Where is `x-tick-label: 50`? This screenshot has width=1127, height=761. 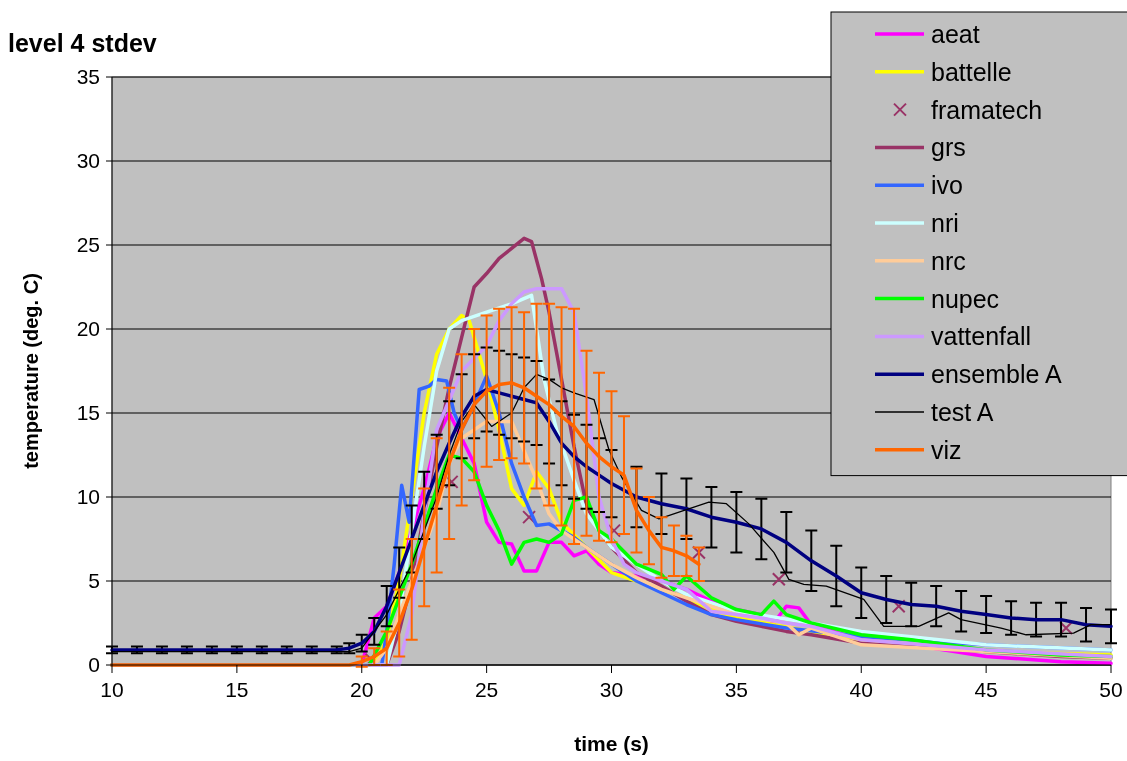
x-tick-label: 50 is located at coordinates (1111, 689).